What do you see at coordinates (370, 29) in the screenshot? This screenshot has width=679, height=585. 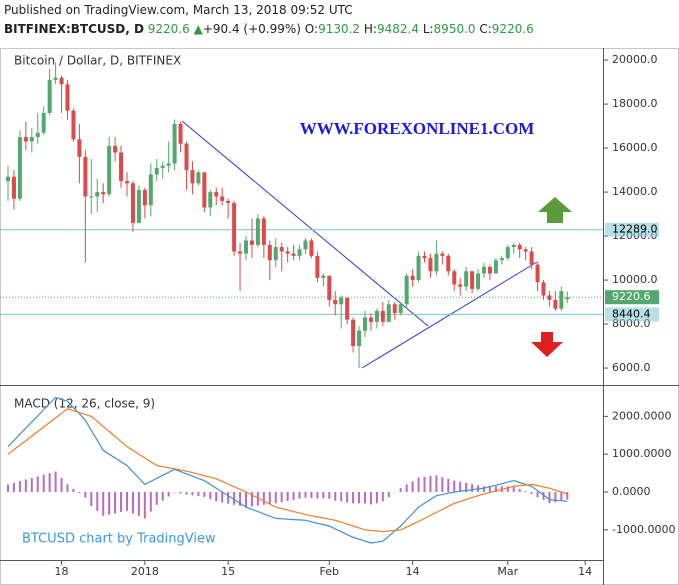 I see `high-label: H:` at bounding box center [370, 29].